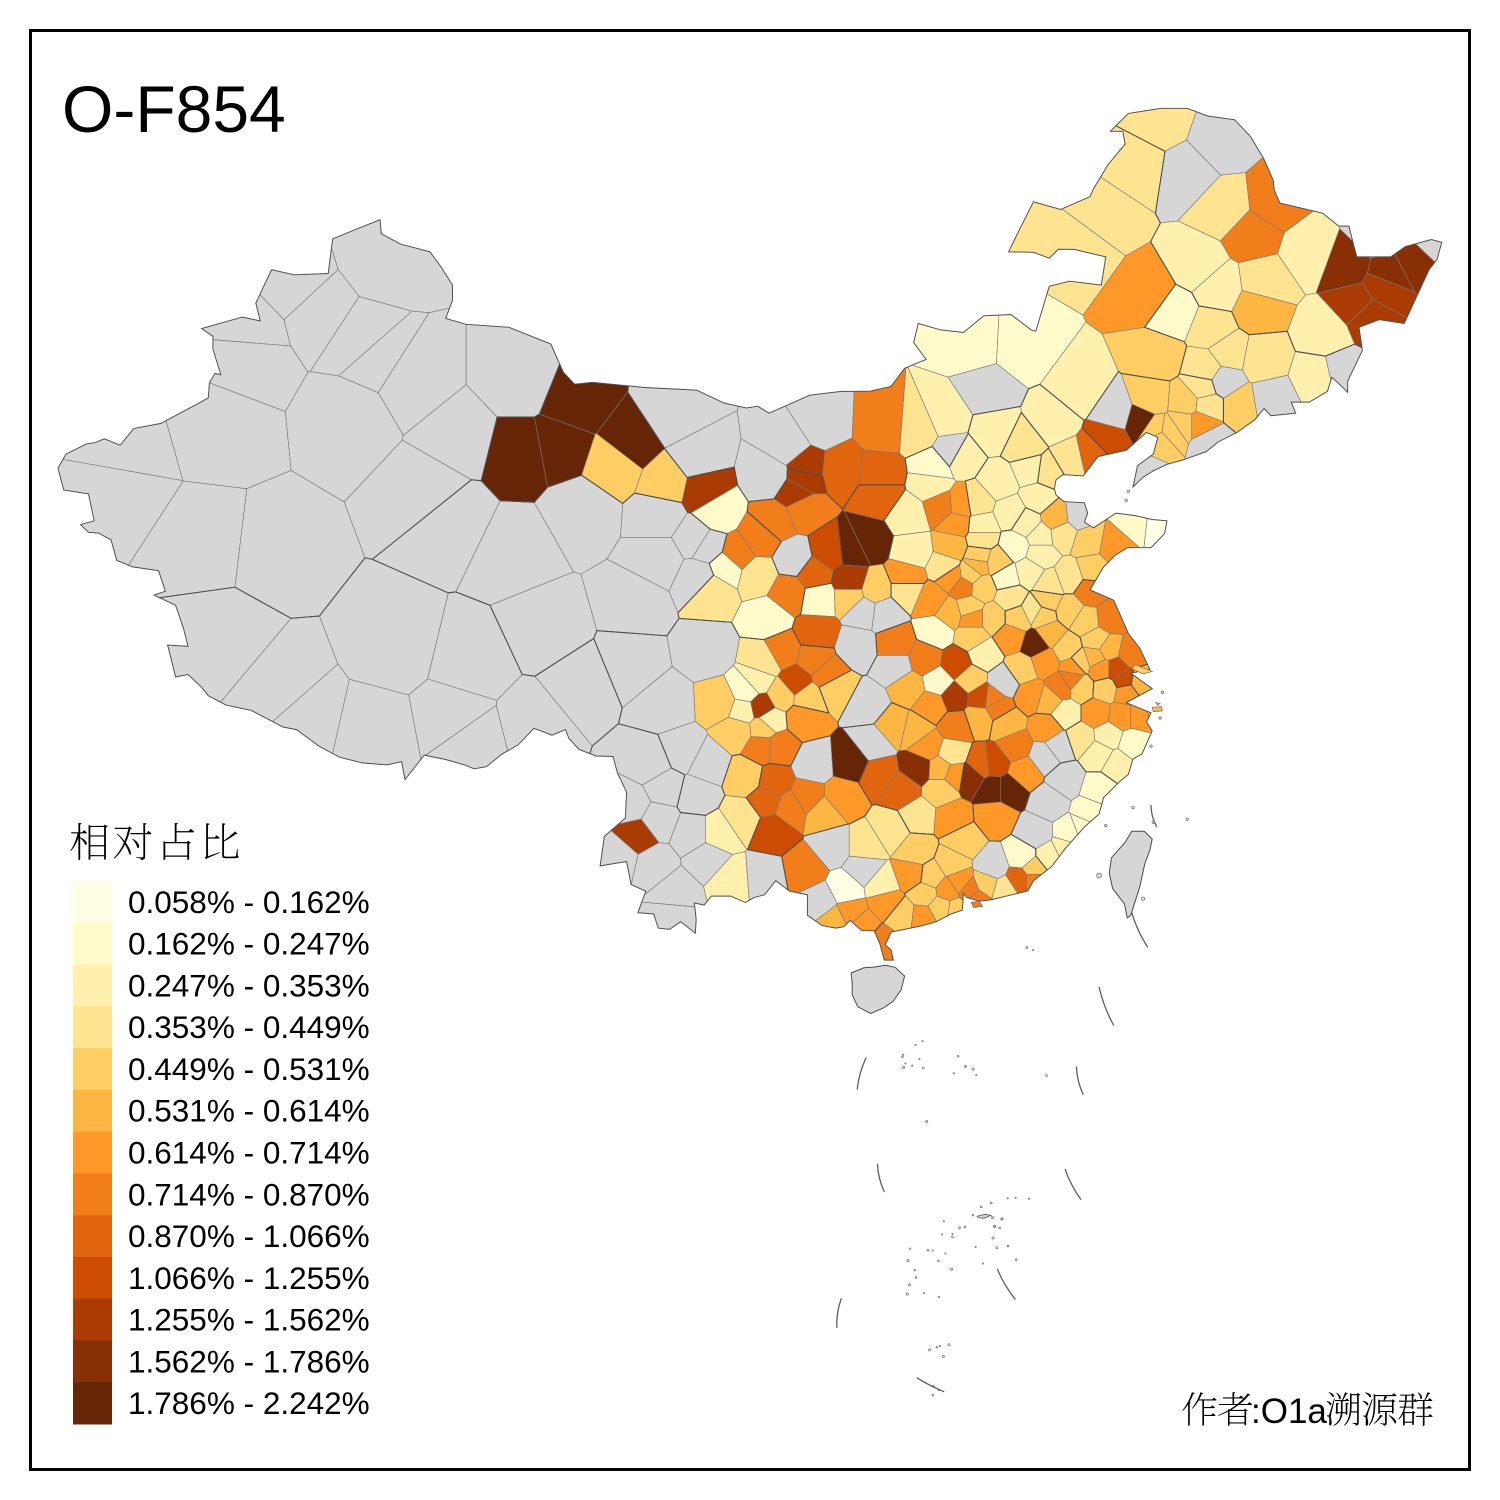  What do you see at coordinates (249, 1320) in the screenshot?
I see `svg-text: 1.255% - 1.562%` at bounding box center [249, 1320].